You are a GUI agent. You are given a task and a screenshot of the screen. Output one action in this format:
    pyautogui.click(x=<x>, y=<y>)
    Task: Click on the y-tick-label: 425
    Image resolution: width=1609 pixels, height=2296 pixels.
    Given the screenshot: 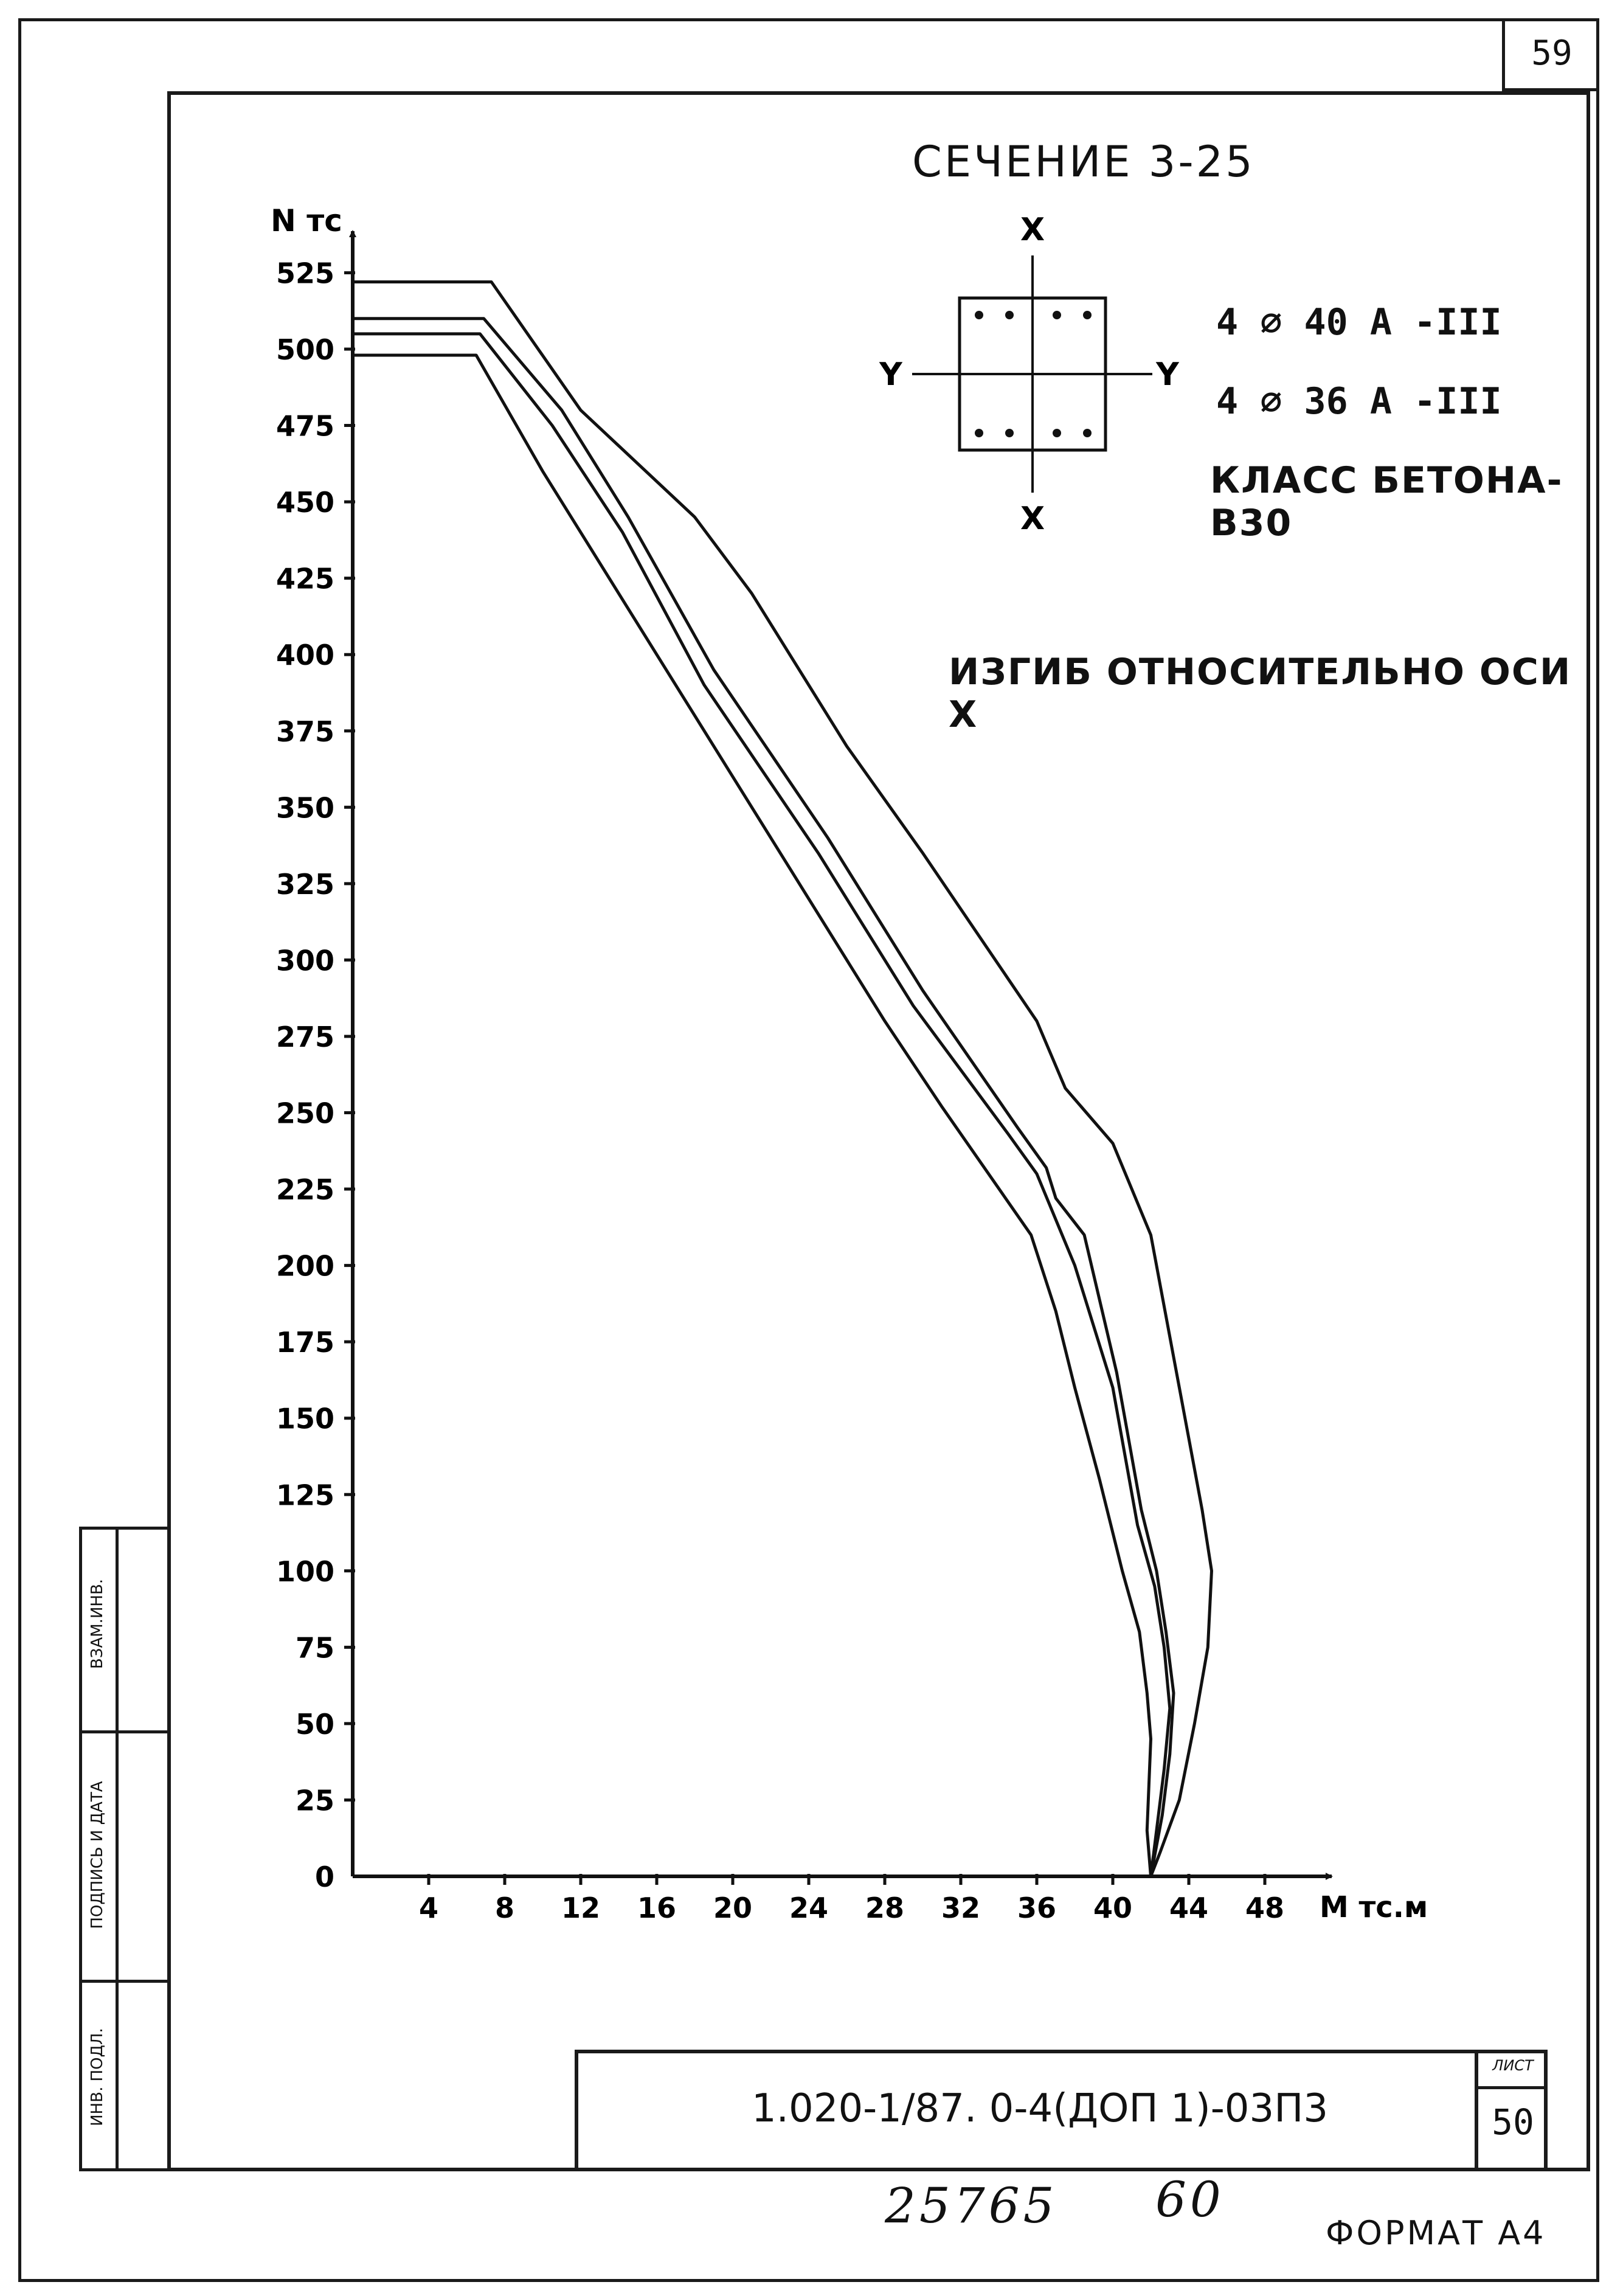 What is the action you would take?
    pyautogui.click(x=305, y=579)
    